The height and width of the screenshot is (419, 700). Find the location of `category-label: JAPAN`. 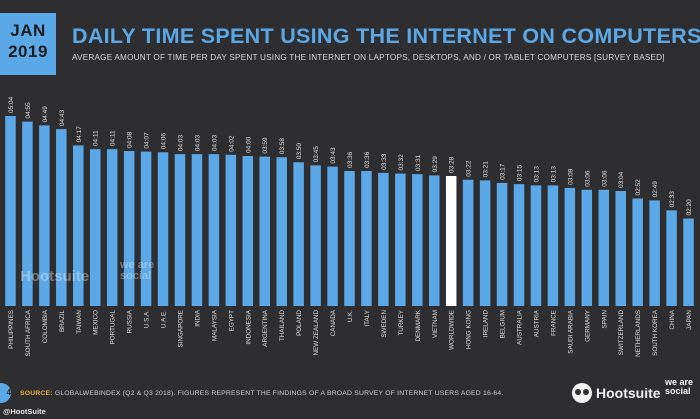

category-label: JAPAN is located at coordinates (689, 320).